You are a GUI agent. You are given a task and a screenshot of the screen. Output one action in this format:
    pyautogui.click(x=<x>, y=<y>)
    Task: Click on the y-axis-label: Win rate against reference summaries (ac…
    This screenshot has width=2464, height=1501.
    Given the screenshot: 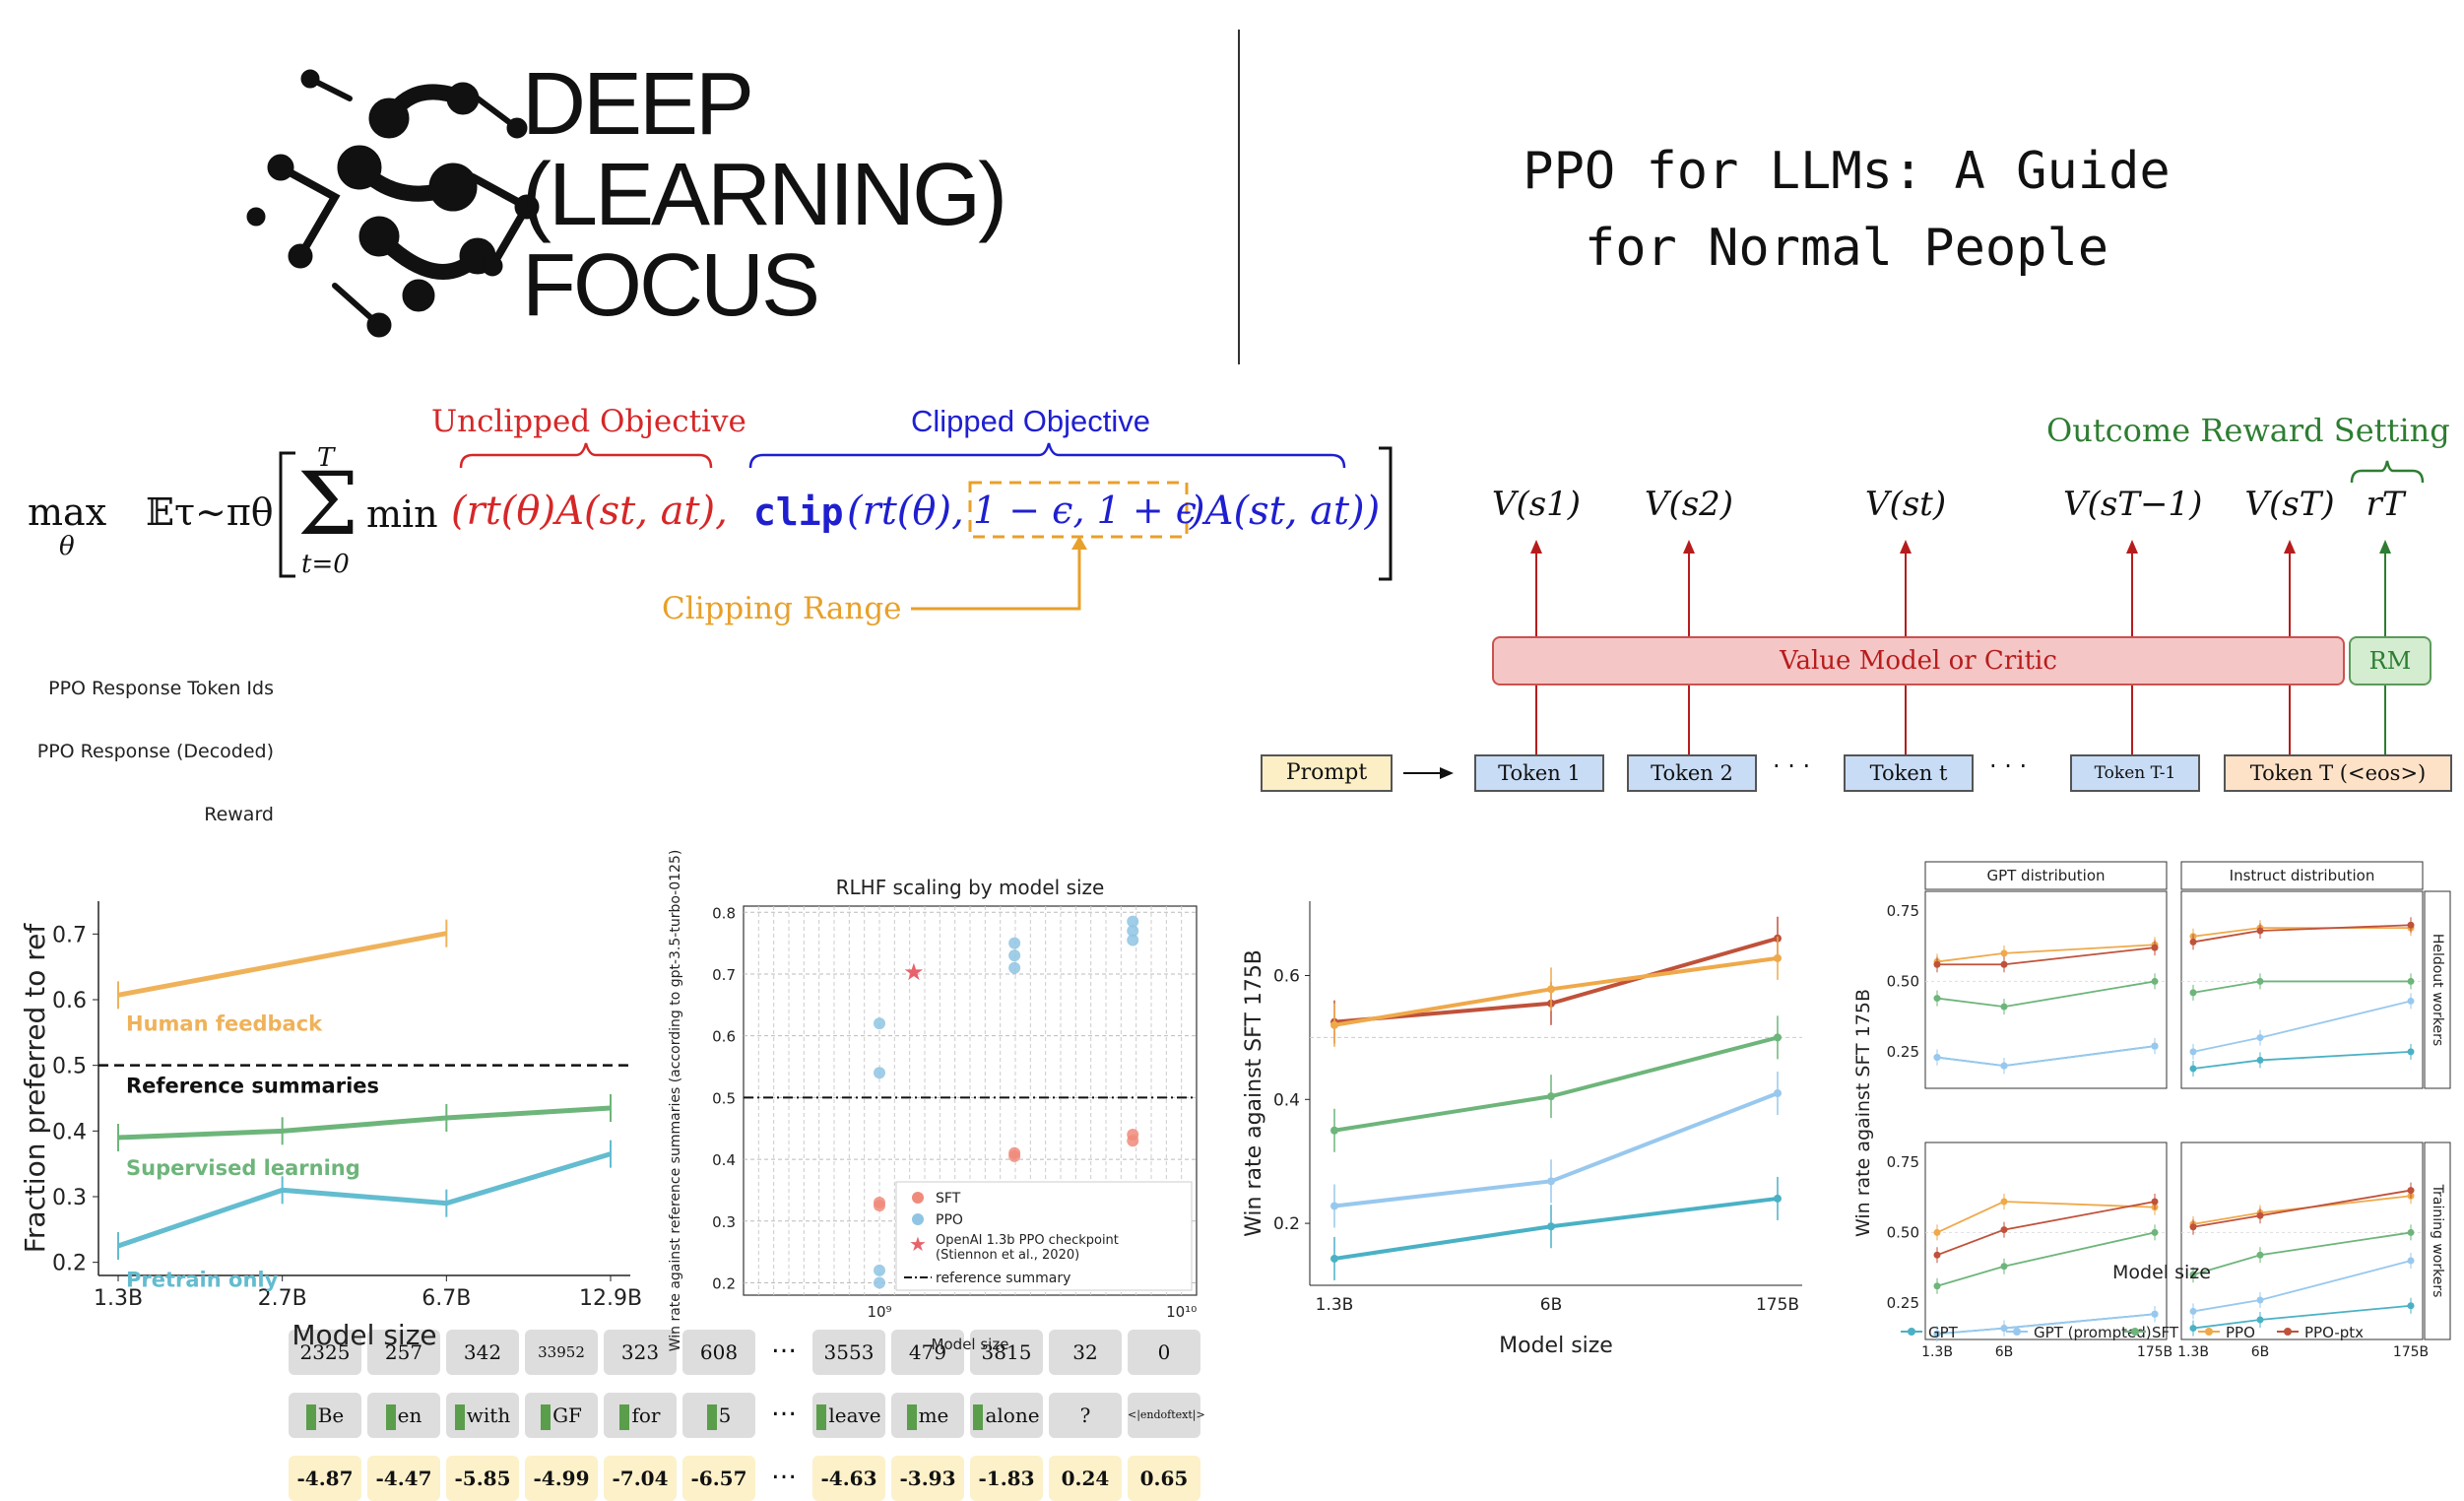 What is the action you would take?
    pyautogui.click(x=675, y=1101)
    